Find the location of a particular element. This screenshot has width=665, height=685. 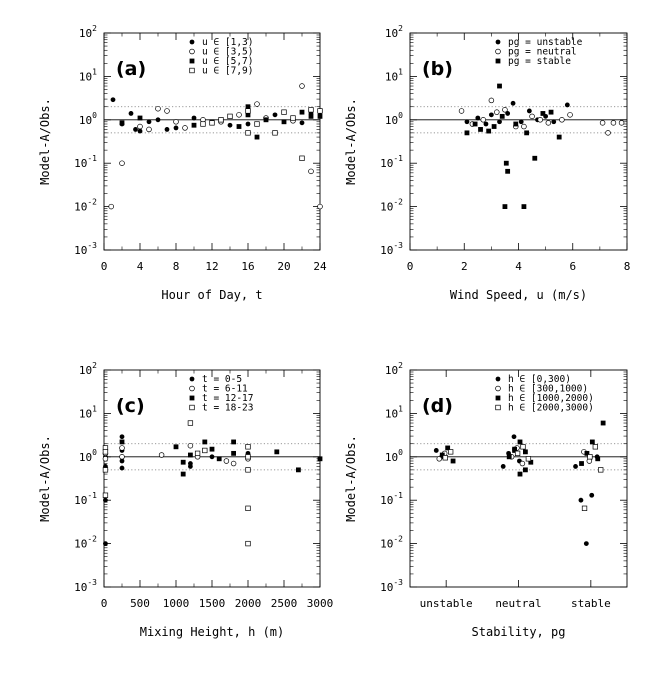

y-tick-label: 10¹ is located at coordinates (88, 412).